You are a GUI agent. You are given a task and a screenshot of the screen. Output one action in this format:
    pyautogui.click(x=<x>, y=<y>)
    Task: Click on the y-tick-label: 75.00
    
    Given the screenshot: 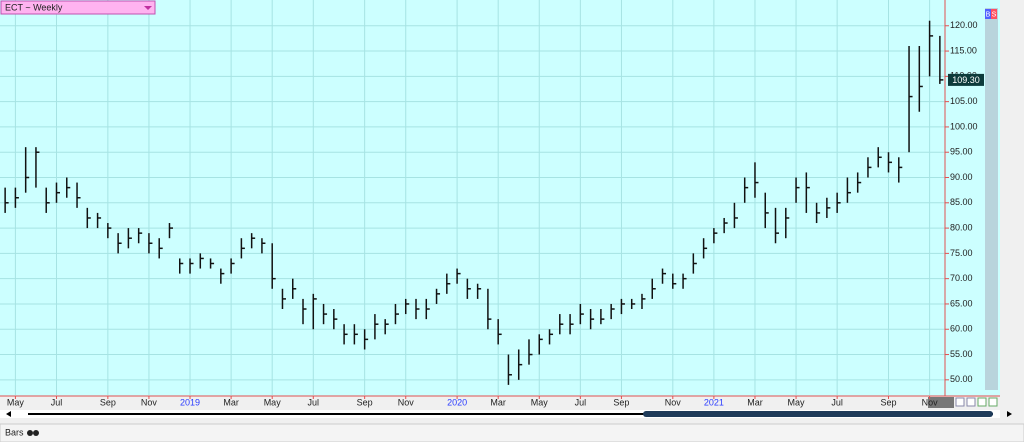 What is the action you would take?
    pyautogui.click(x=961, y=253)
    